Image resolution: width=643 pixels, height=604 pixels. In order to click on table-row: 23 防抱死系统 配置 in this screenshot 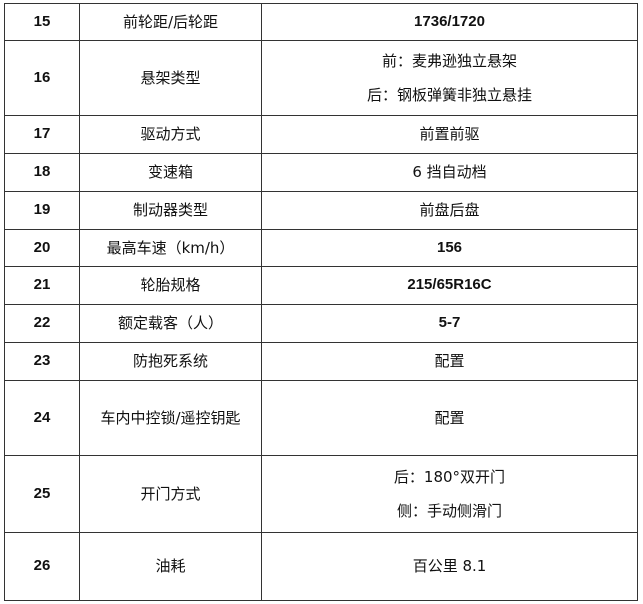, I will do `click(321, 361)`.